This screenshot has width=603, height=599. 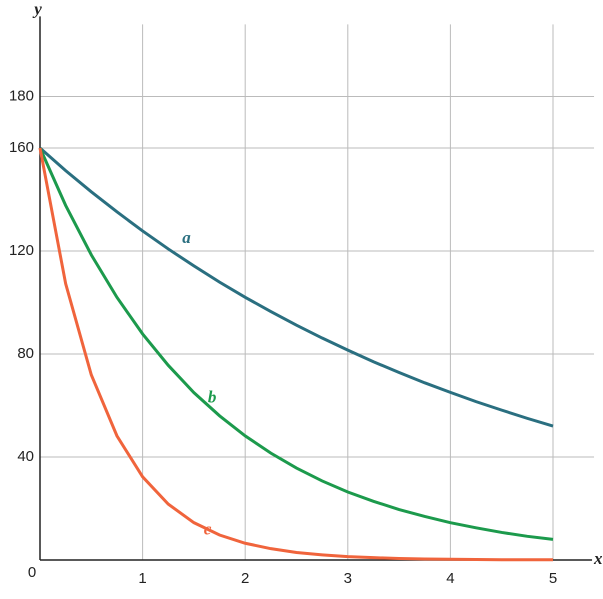 I want to click on y-tick-label: 40, so click(x=25, y=456).